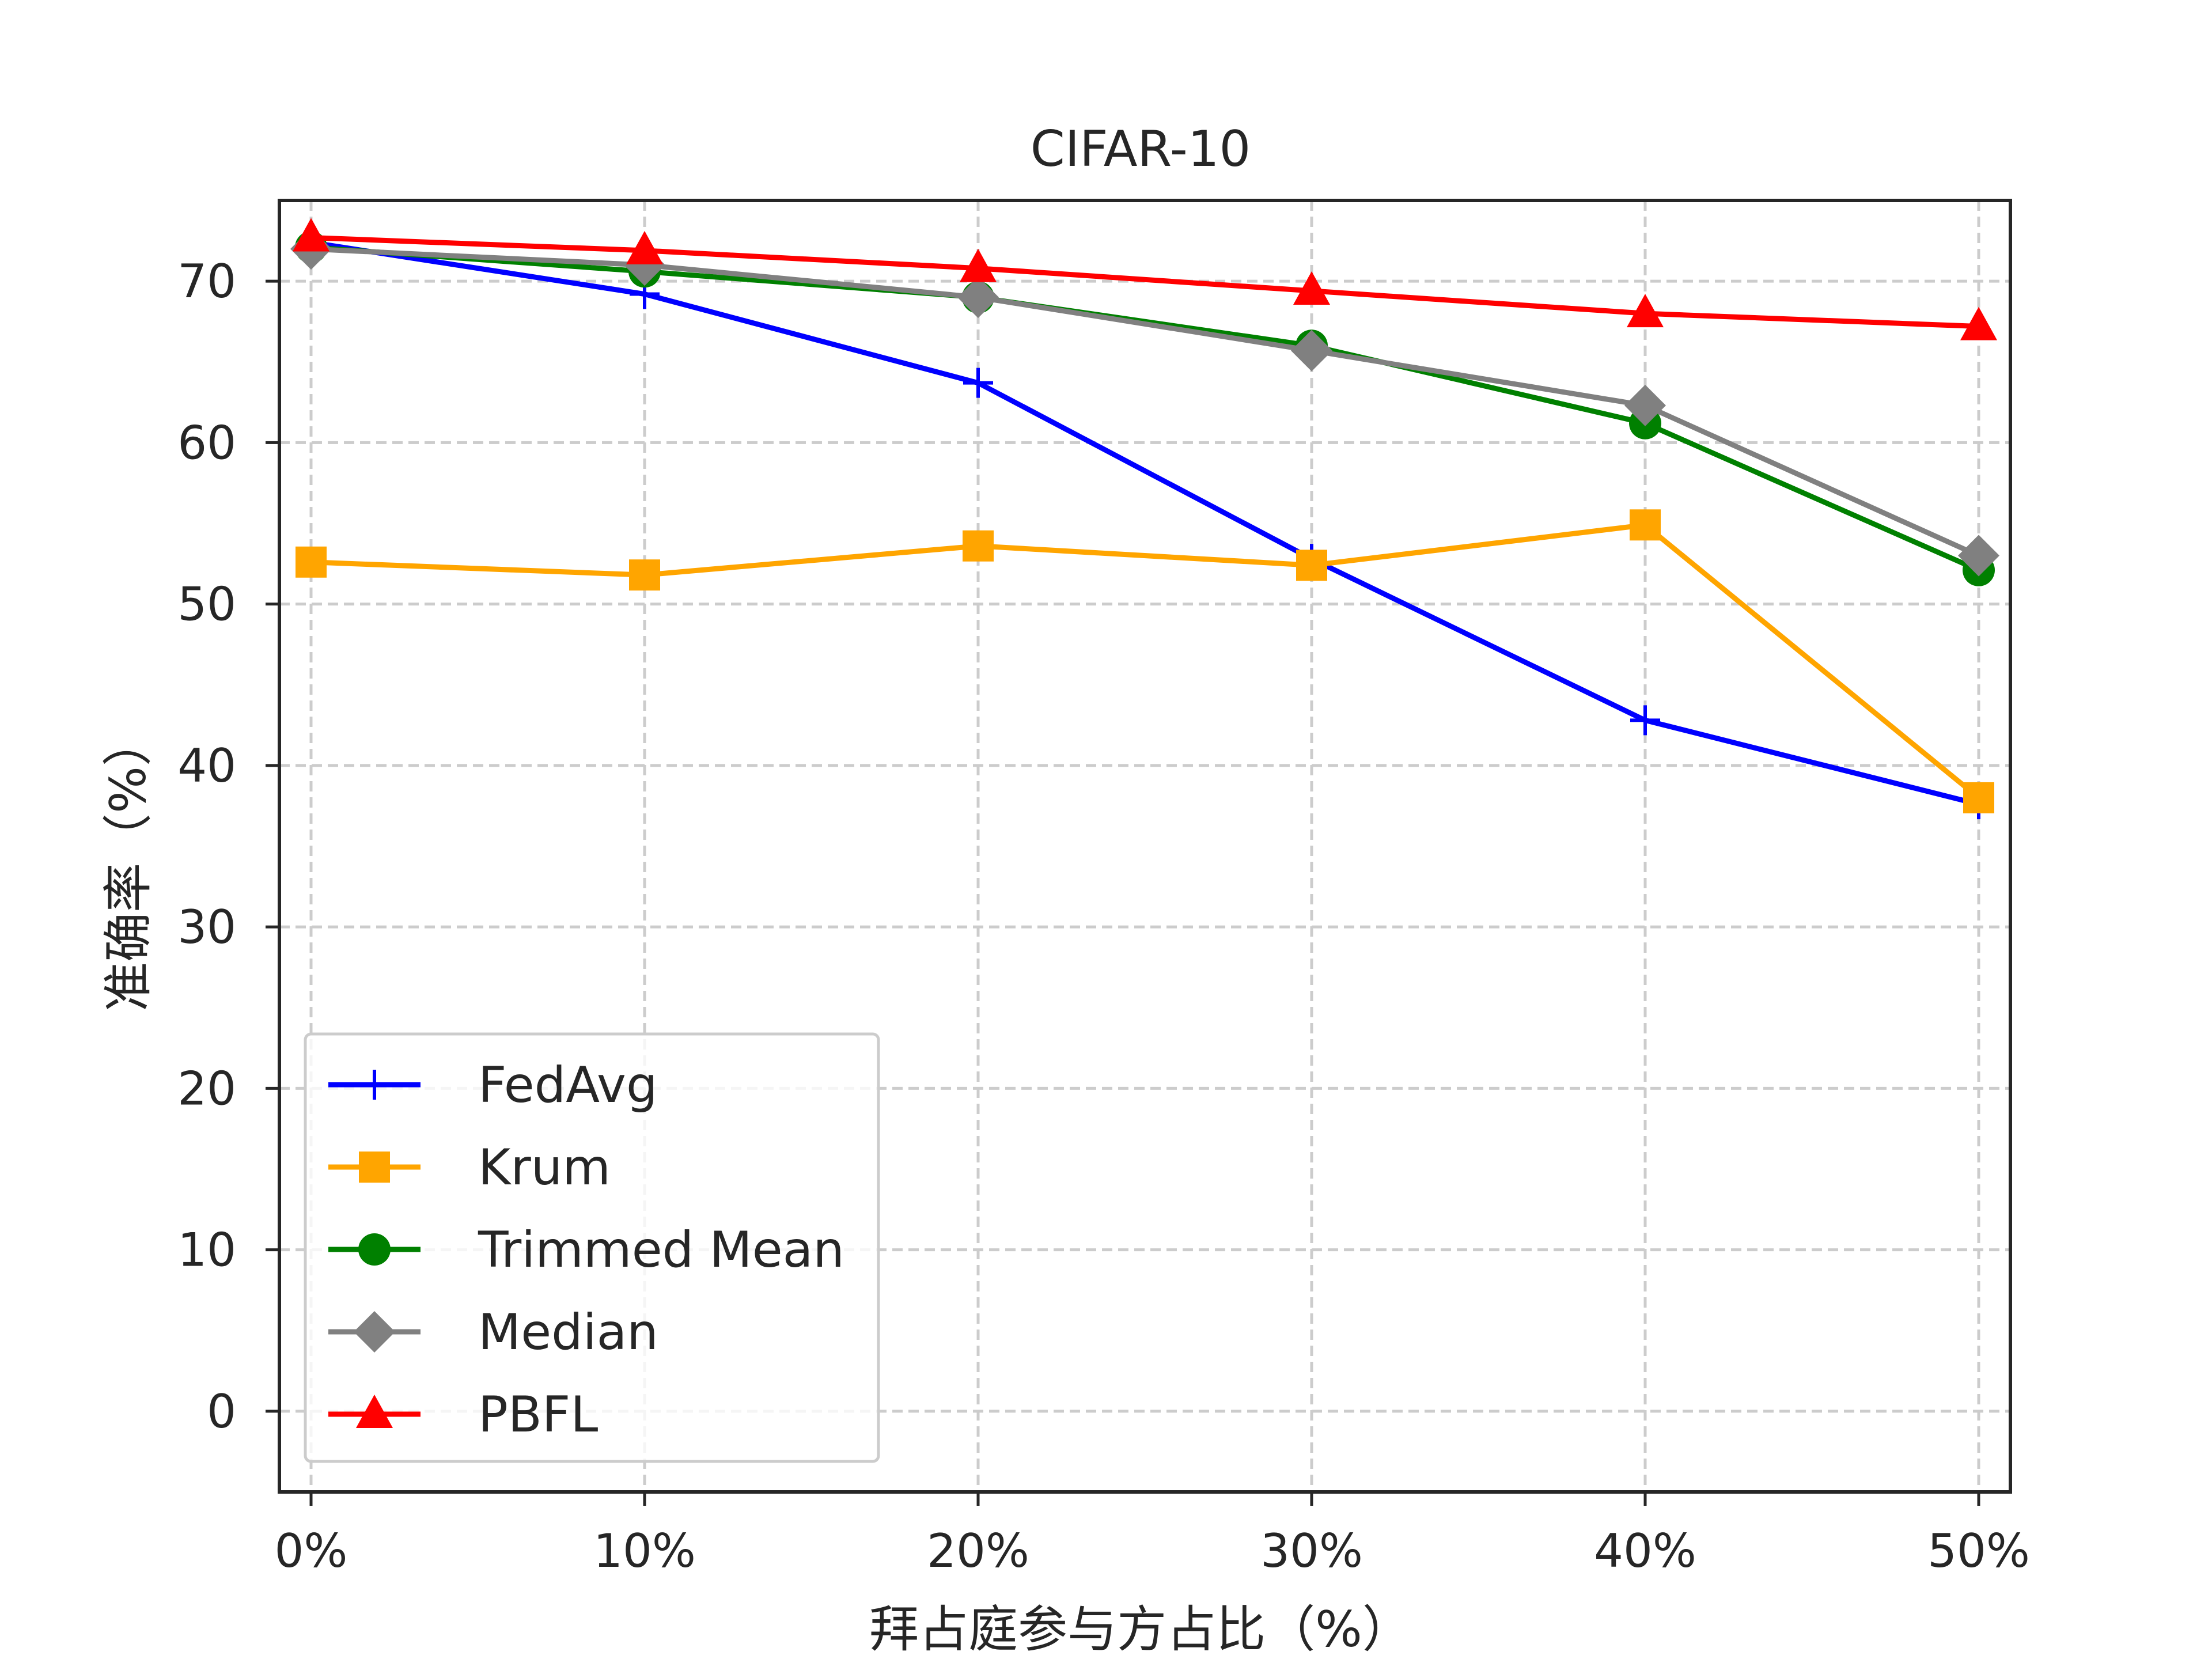 The image size is (2212, 1659). I want to click on legend-item: FedAvg, so click(493, 1085).